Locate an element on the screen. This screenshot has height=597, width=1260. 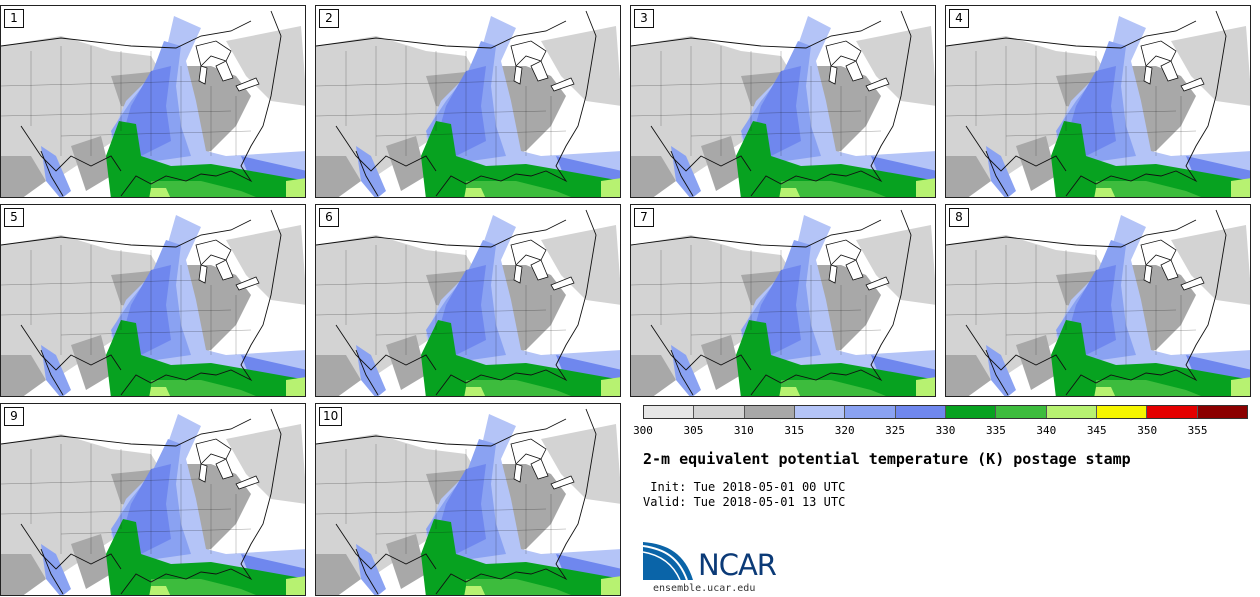
ensemble-member-map: 2 is located at coordinates (468, 101).